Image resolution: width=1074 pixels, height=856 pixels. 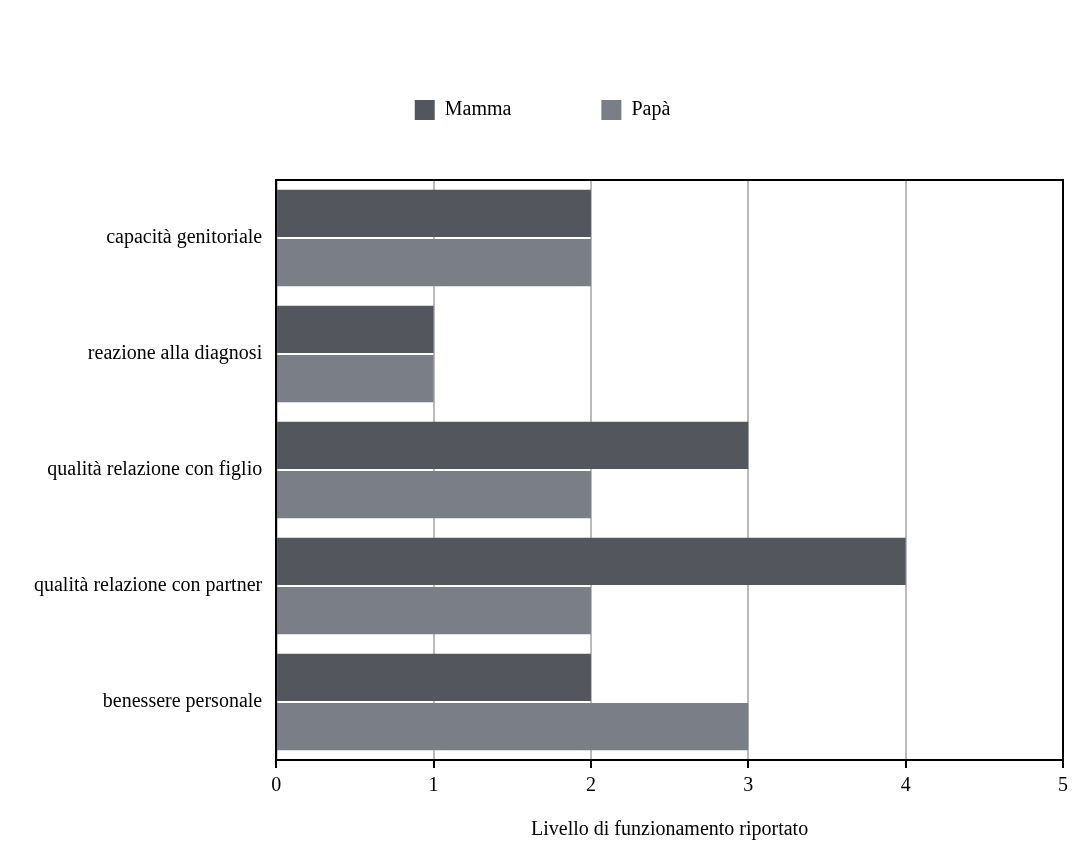 What do you see at coordinates (651, 109) in the screenshot?
I see `legend-label: Papà` at bounding box center [651, 109].